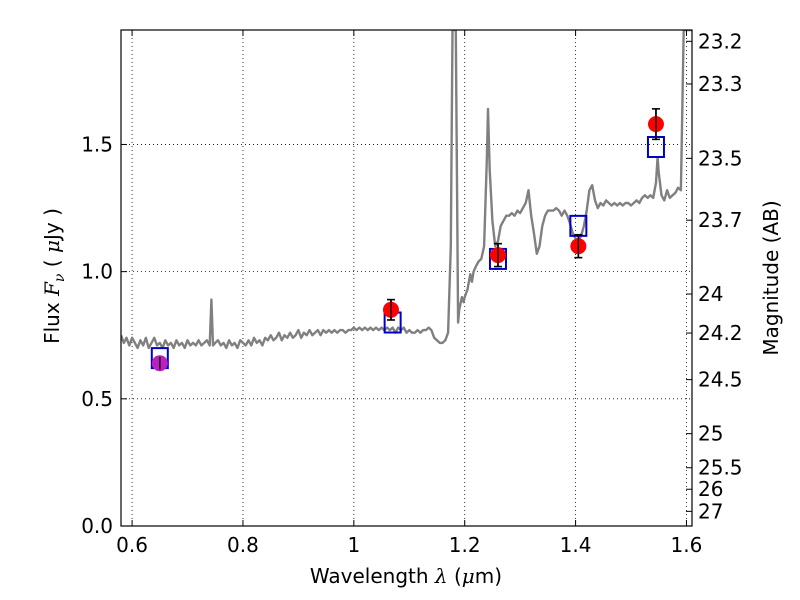 This screenshot has height=600, width=800. What do you see at coordinates (576, 545) in the screenshot?
I see `x-tick-label: 1.4` at bounding box center [576, 545].